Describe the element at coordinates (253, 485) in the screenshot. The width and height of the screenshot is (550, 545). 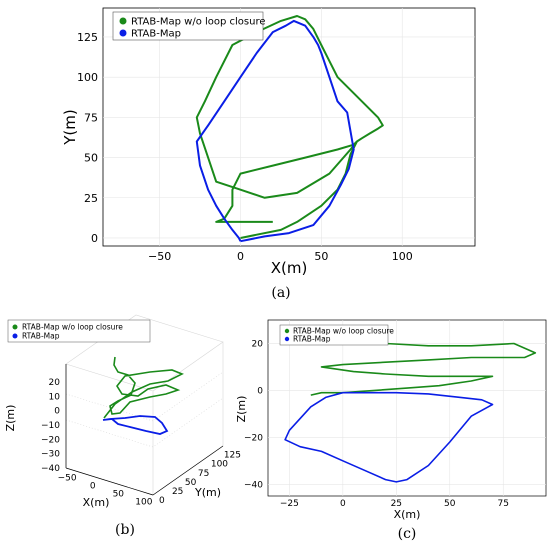
I see `y-tick-label: −40` at that location.